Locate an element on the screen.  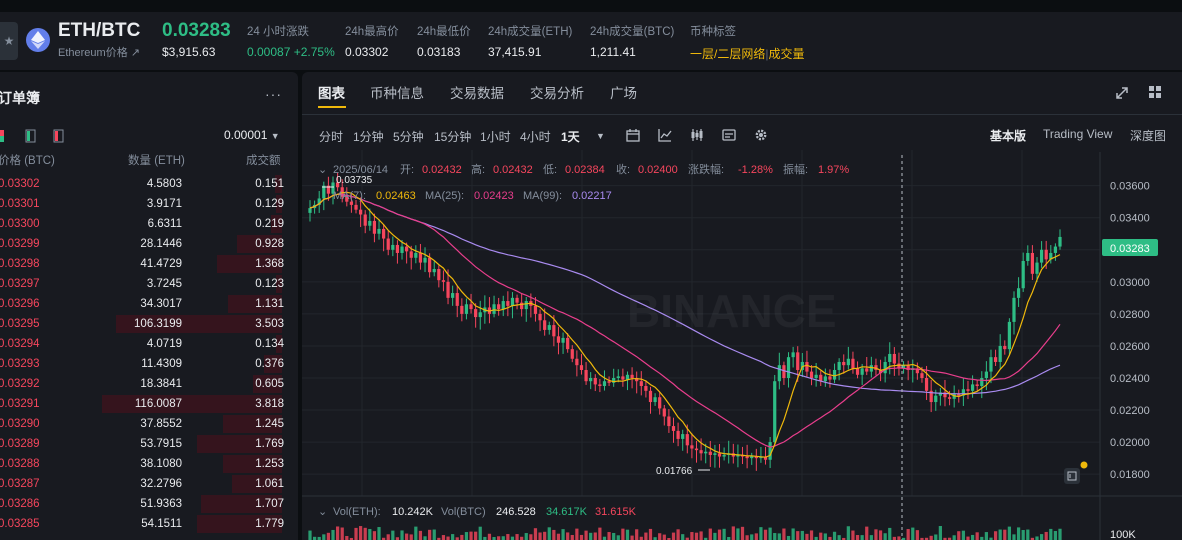
more-icon: ··· is located at coordinates (273, 94).